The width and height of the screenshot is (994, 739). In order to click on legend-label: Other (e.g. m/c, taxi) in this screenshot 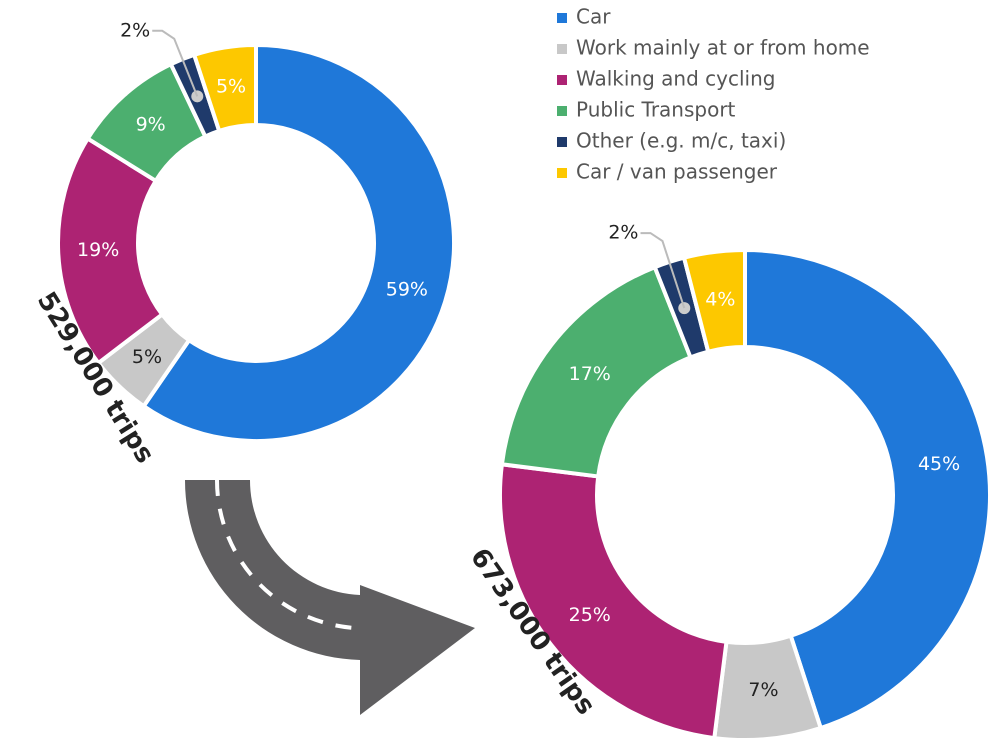, I will do `click(681, 141)`.